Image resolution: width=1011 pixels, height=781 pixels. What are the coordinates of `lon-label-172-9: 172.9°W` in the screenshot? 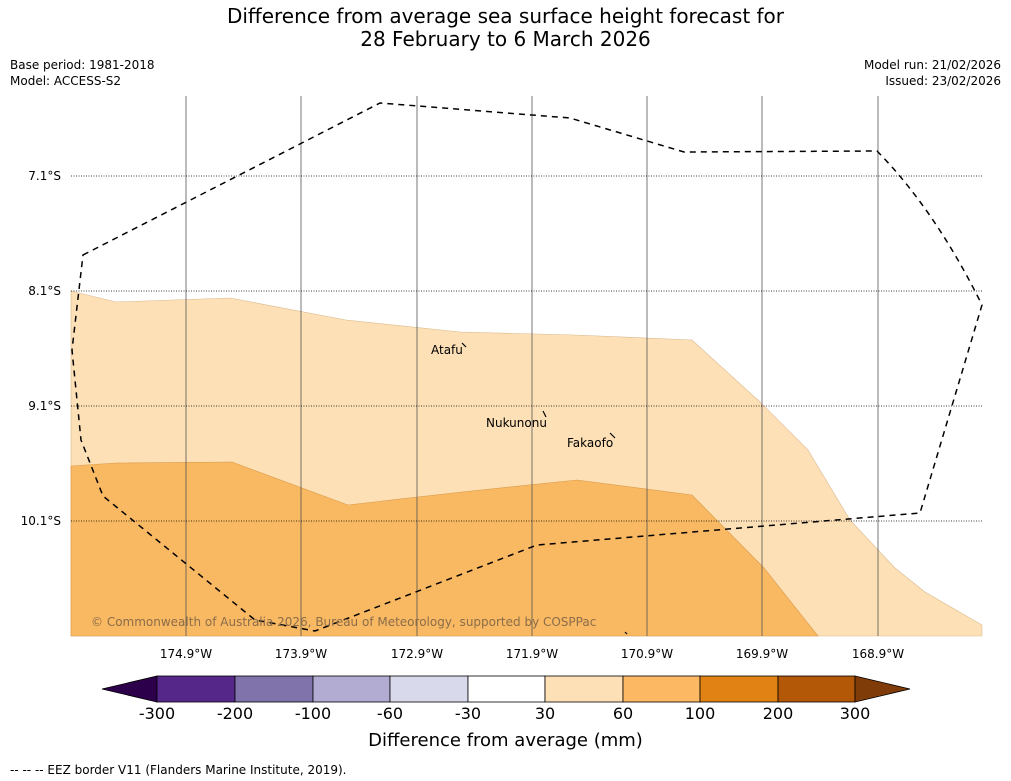 It's located at (417, 654).